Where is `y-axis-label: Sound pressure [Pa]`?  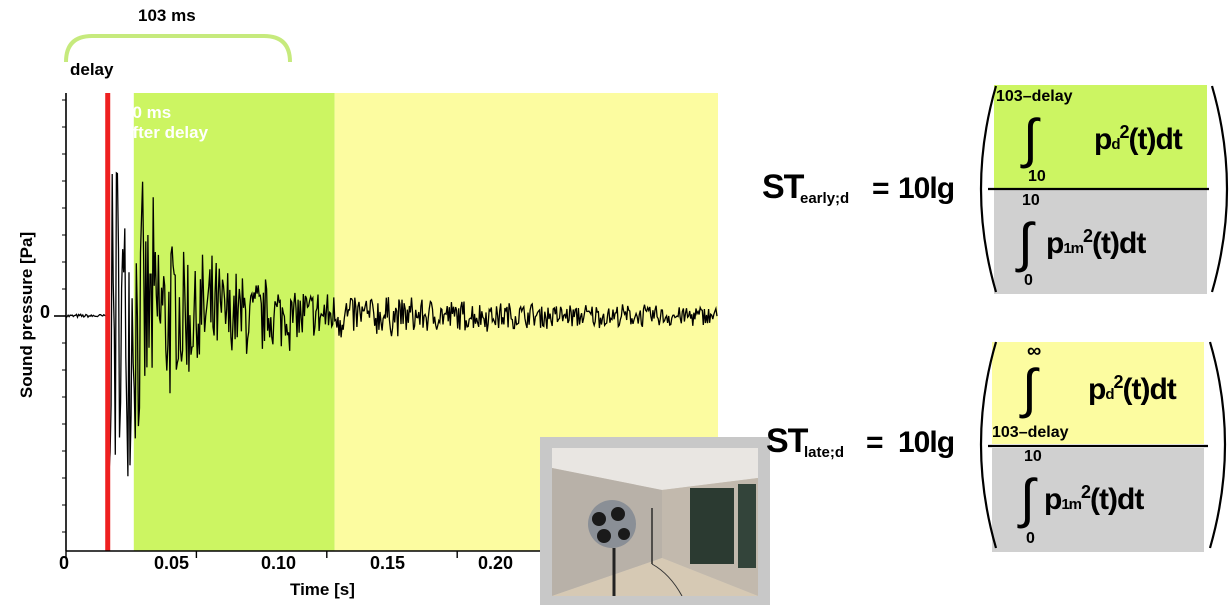
y-axis-label: Sound pressure [Pa] is located at coordinates (26, 315).